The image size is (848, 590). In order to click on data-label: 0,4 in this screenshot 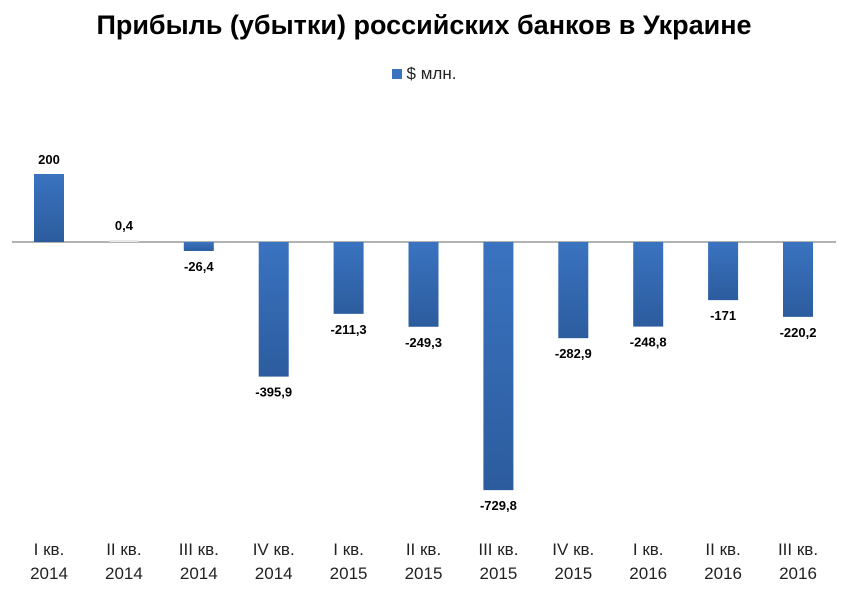, I will do `click(124, 225)`.